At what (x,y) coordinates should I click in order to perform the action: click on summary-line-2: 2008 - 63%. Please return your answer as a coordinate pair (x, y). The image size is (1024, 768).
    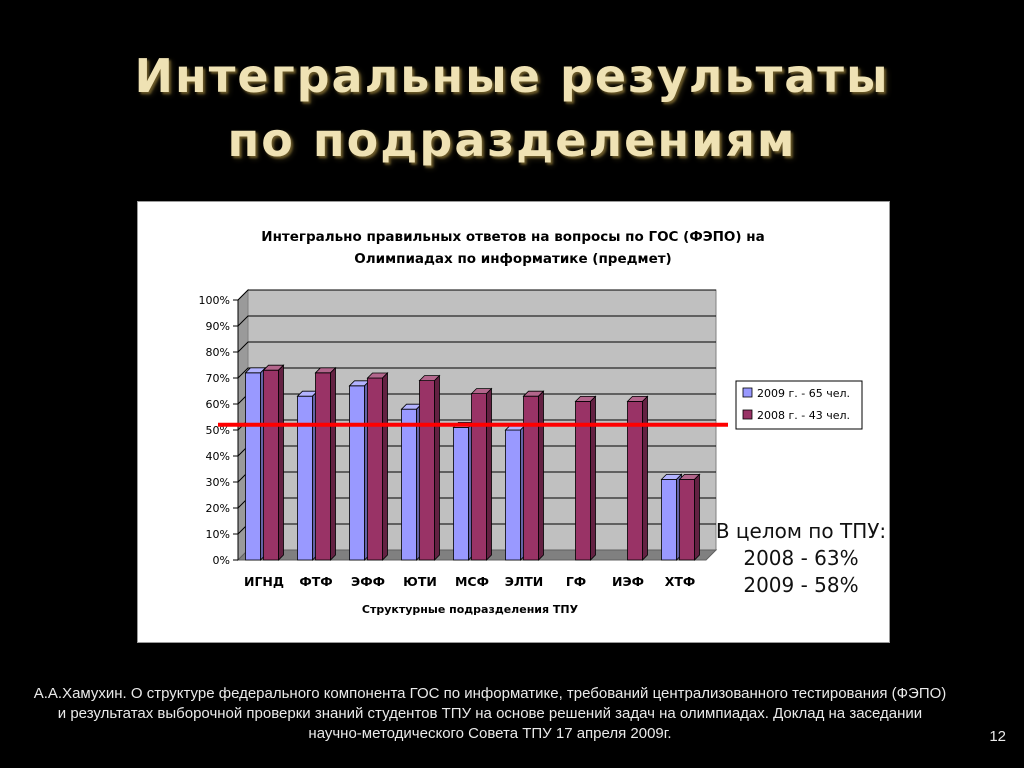
    Looking at the image, I should click on (801, 558).